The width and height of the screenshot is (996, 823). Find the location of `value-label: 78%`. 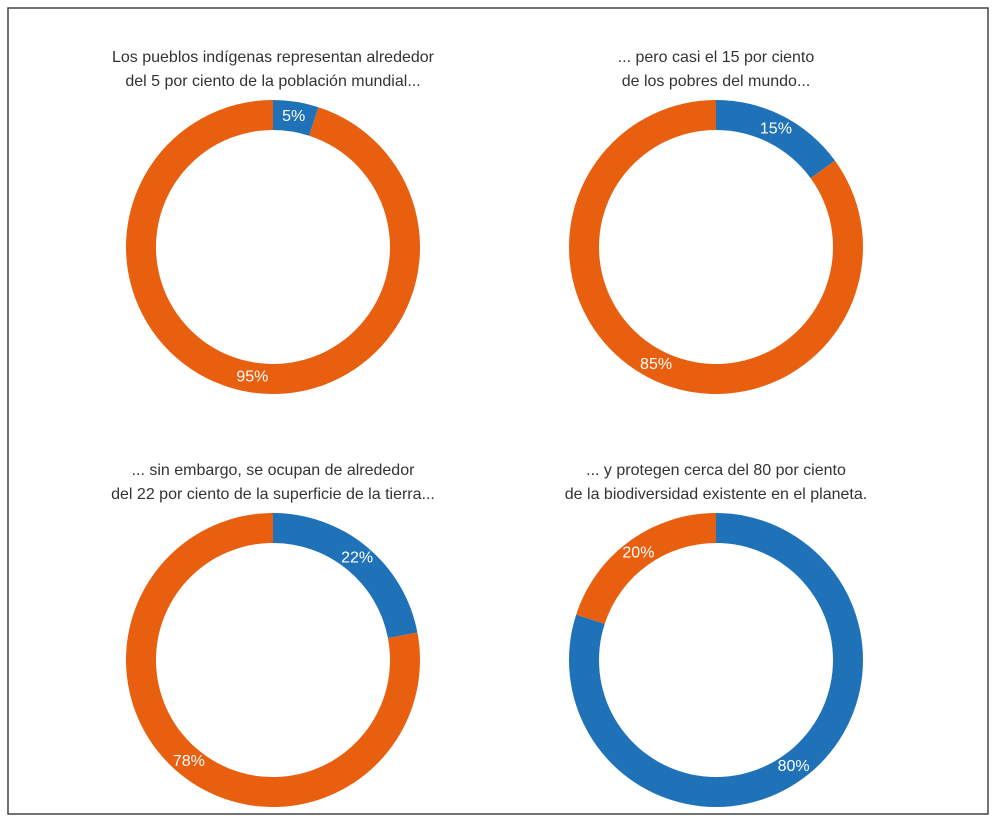

value-label: 78% is located at coordinates (189, 761).